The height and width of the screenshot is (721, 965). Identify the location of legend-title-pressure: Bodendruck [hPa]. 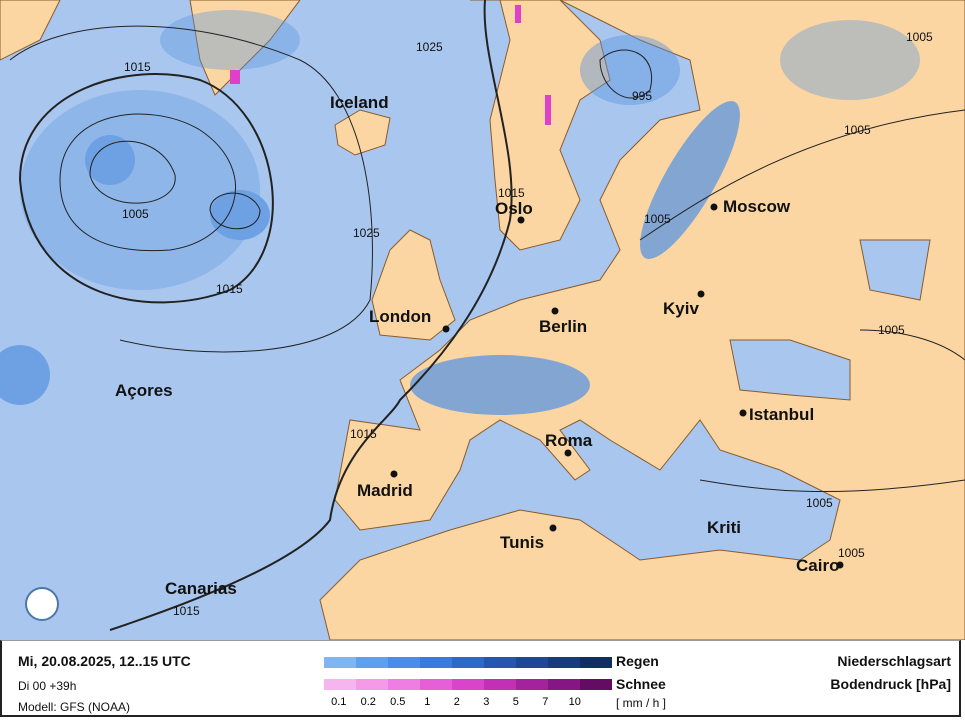
(890, 684).